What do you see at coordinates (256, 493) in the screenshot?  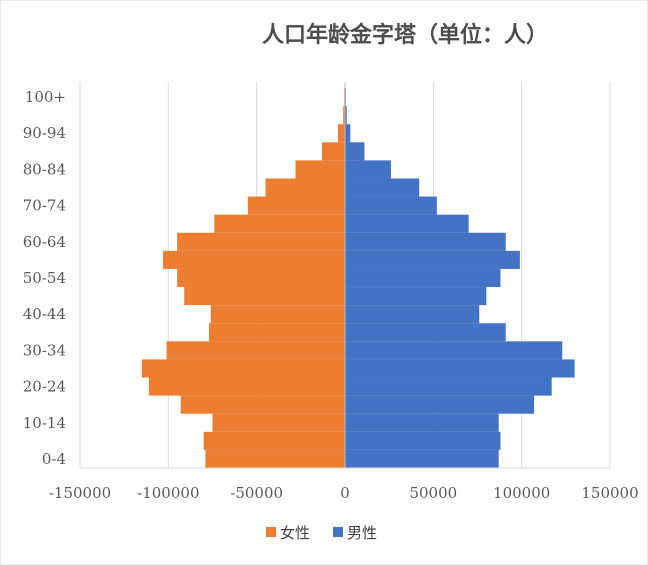 I see `x-tick-label: -50000` at bounding box center [256, 493].